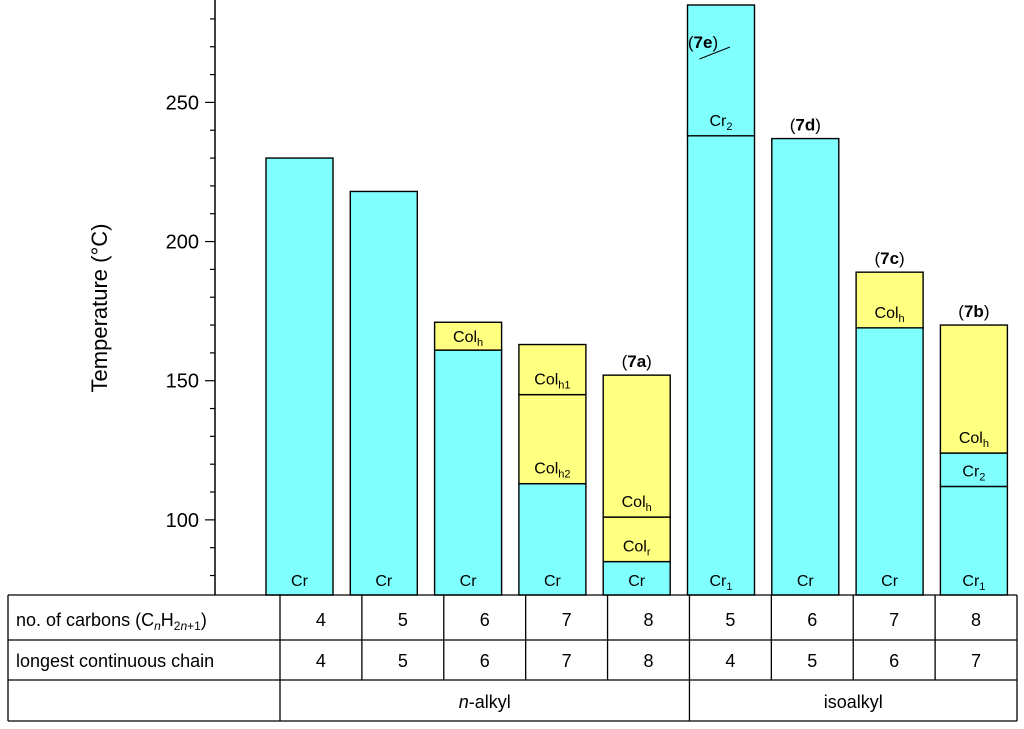 This screenshot has width=1024, height=729. What do you see at coordinates (889, 258) in the screenshot?
I see `compound-label: (7c)` at bounding box center [889, 258].